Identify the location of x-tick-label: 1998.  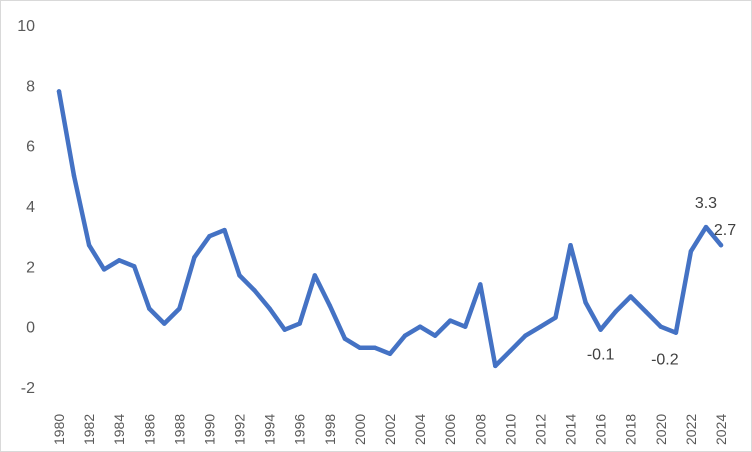
(330, 429).